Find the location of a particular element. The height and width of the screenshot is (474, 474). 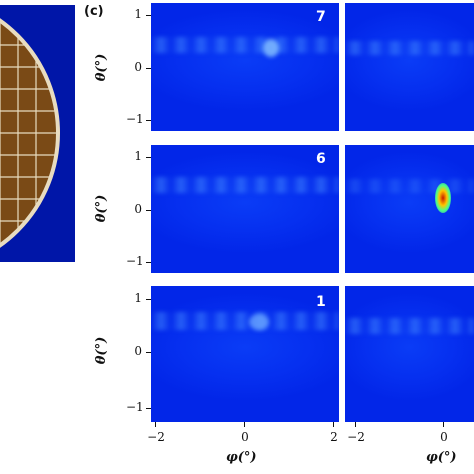

y-axis-label-row3: θ(°) is located at coordinates (102, 350).